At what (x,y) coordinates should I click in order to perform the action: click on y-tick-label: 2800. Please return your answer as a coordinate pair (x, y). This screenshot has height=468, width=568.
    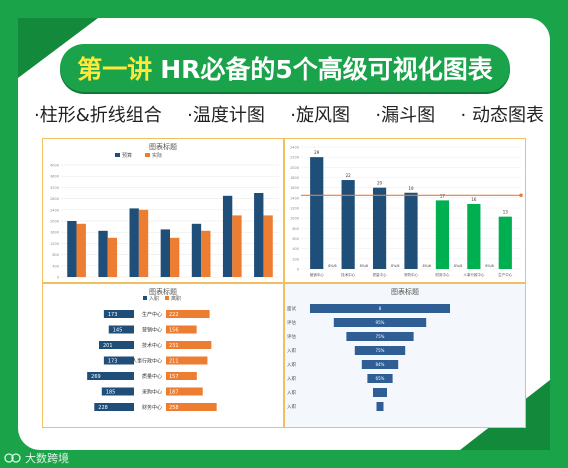
    Looking at the image, I should click on (54, 199).